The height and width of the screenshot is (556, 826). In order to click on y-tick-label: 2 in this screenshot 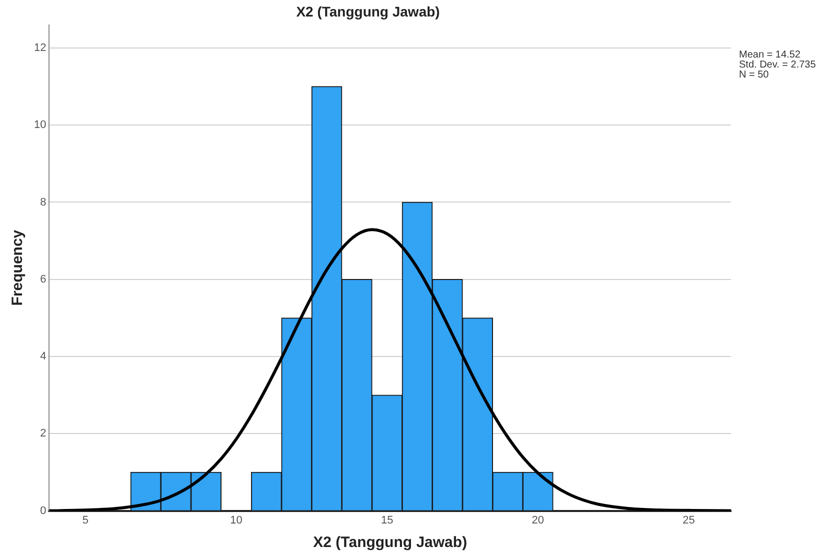, I will do `click(43, 434)`.